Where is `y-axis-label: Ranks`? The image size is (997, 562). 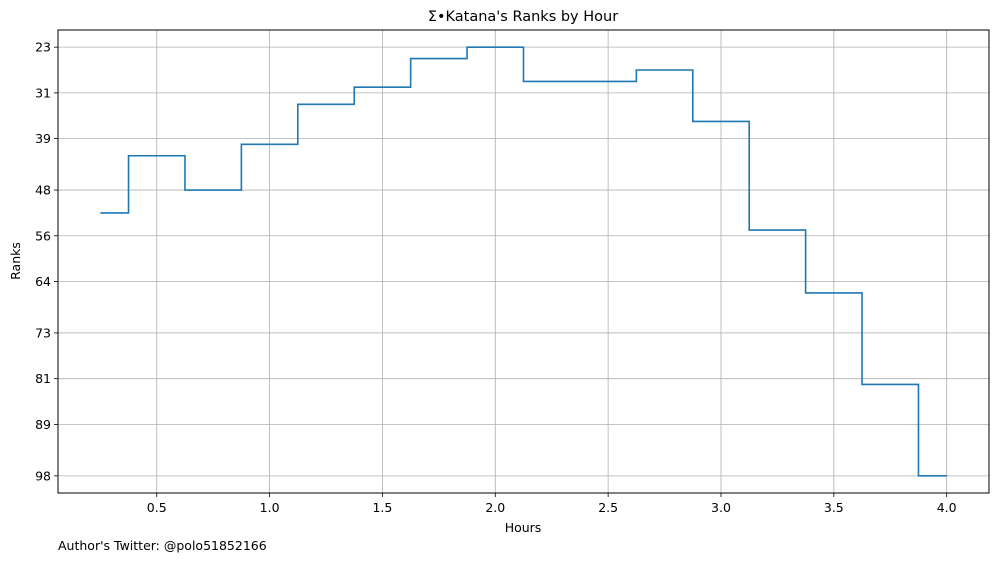
y-axis-label: Ranks is located at coordinates (15, 261).